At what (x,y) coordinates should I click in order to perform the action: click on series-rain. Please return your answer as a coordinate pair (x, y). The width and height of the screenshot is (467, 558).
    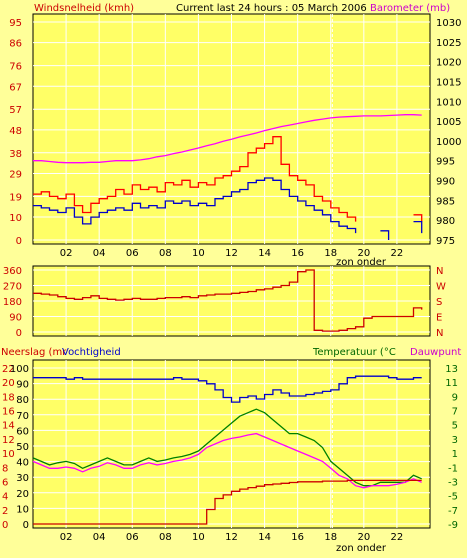
    Looking at the image, I should click on (227, 502).